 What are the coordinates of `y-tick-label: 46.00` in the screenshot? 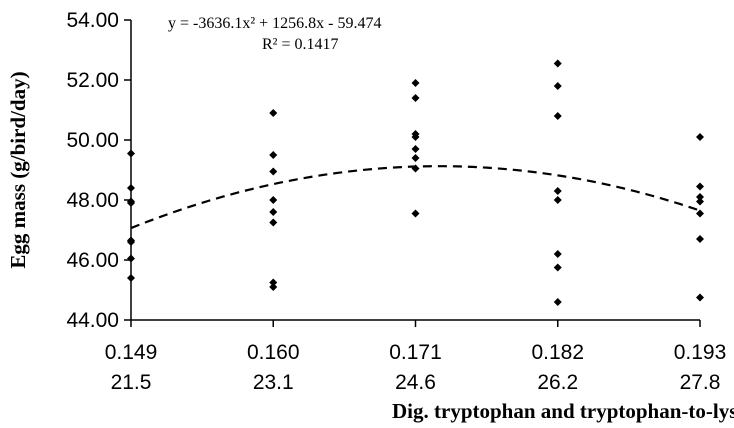 It's located at (92, 260).